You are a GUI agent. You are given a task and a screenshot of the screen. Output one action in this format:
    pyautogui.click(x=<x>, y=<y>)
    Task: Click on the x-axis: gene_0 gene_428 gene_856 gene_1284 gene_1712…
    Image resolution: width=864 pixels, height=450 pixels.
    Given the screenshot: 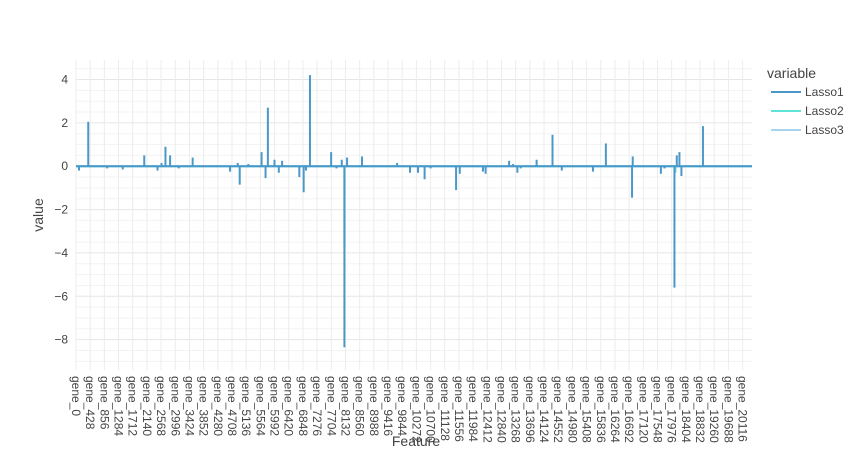 What is the action you would take?
    pyautogui.click(x=409, y=409)
    